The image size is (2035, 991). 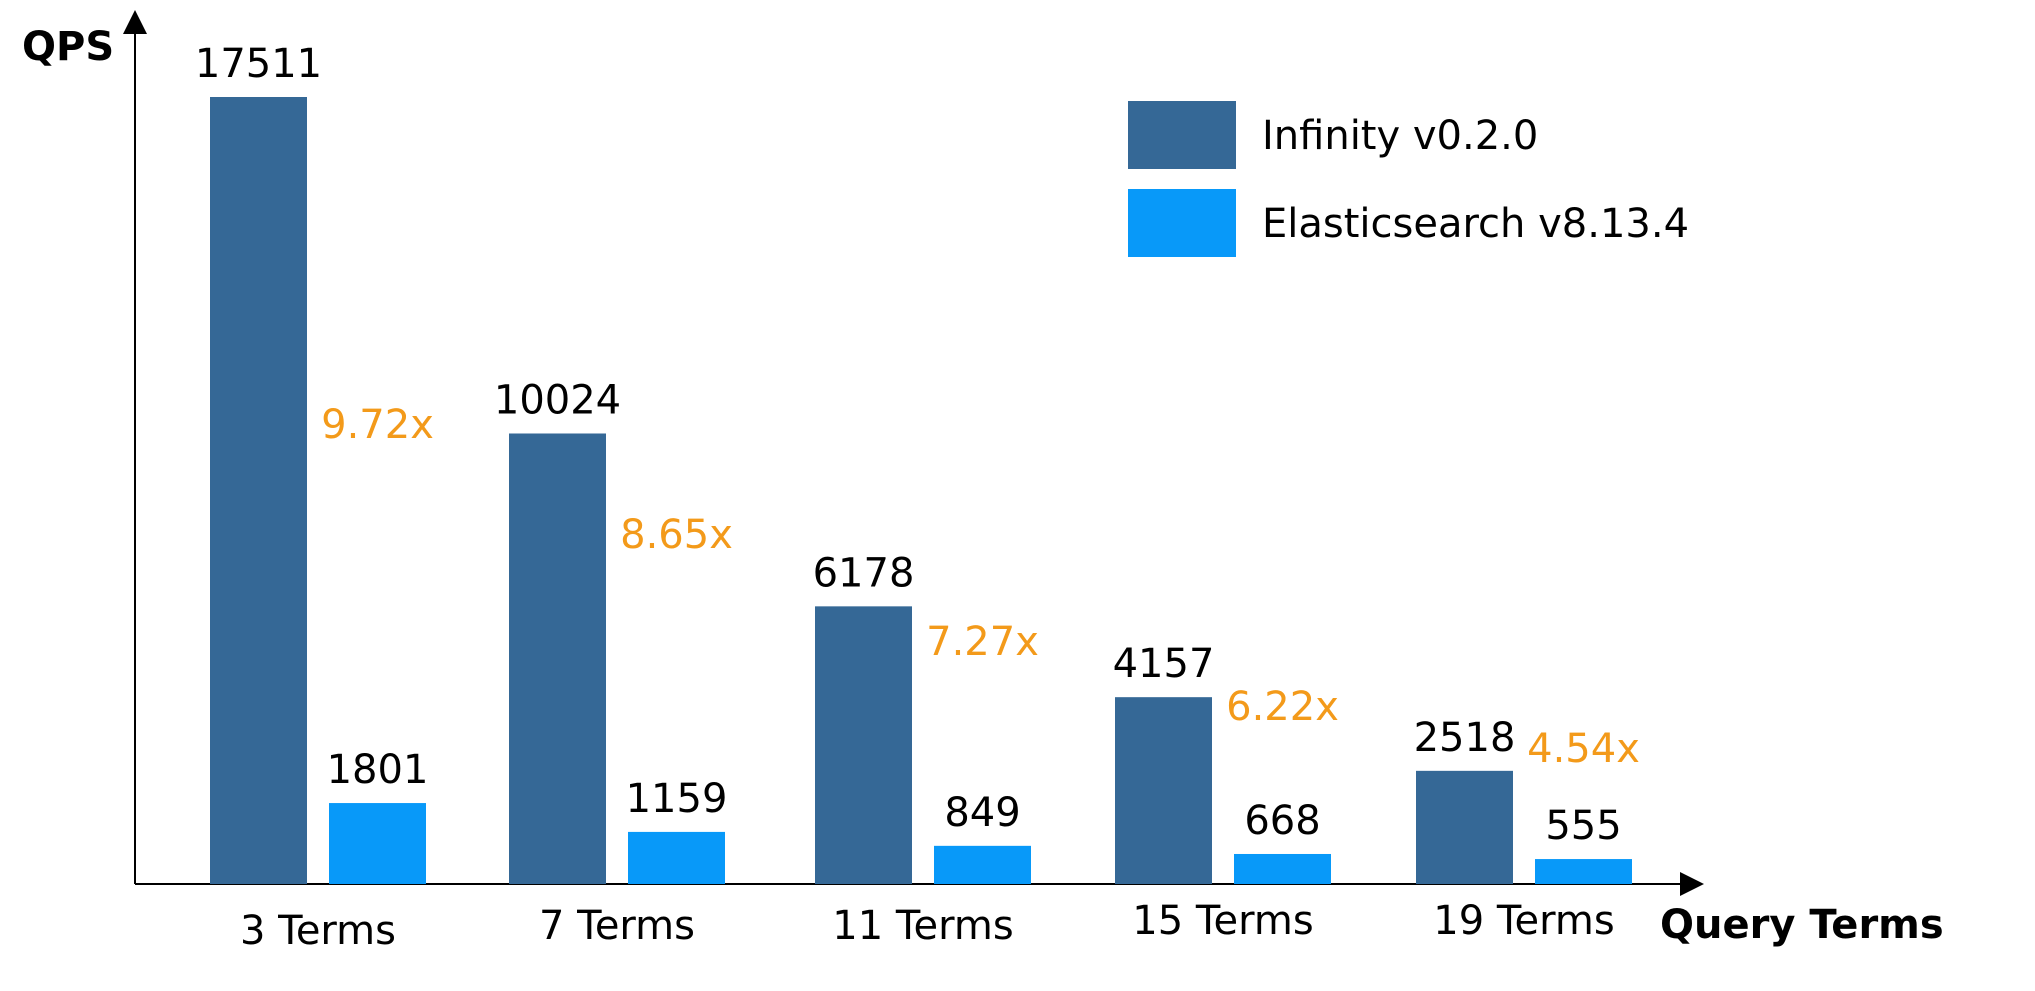 What do you see at coordinates (318, 931) in the screenshot?
I see `x-tick-label-0: 3 Terms` at bounding box center [318, 931].